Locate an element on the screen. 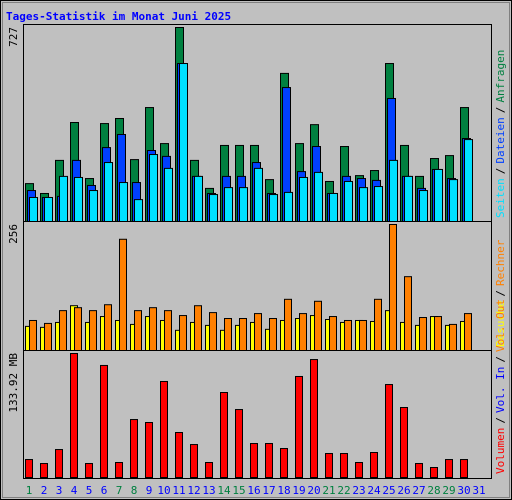 This screenshot has width=512, height=500. legend: Seiten / Dateien / Anfragen is located at coordinates (500, 134).